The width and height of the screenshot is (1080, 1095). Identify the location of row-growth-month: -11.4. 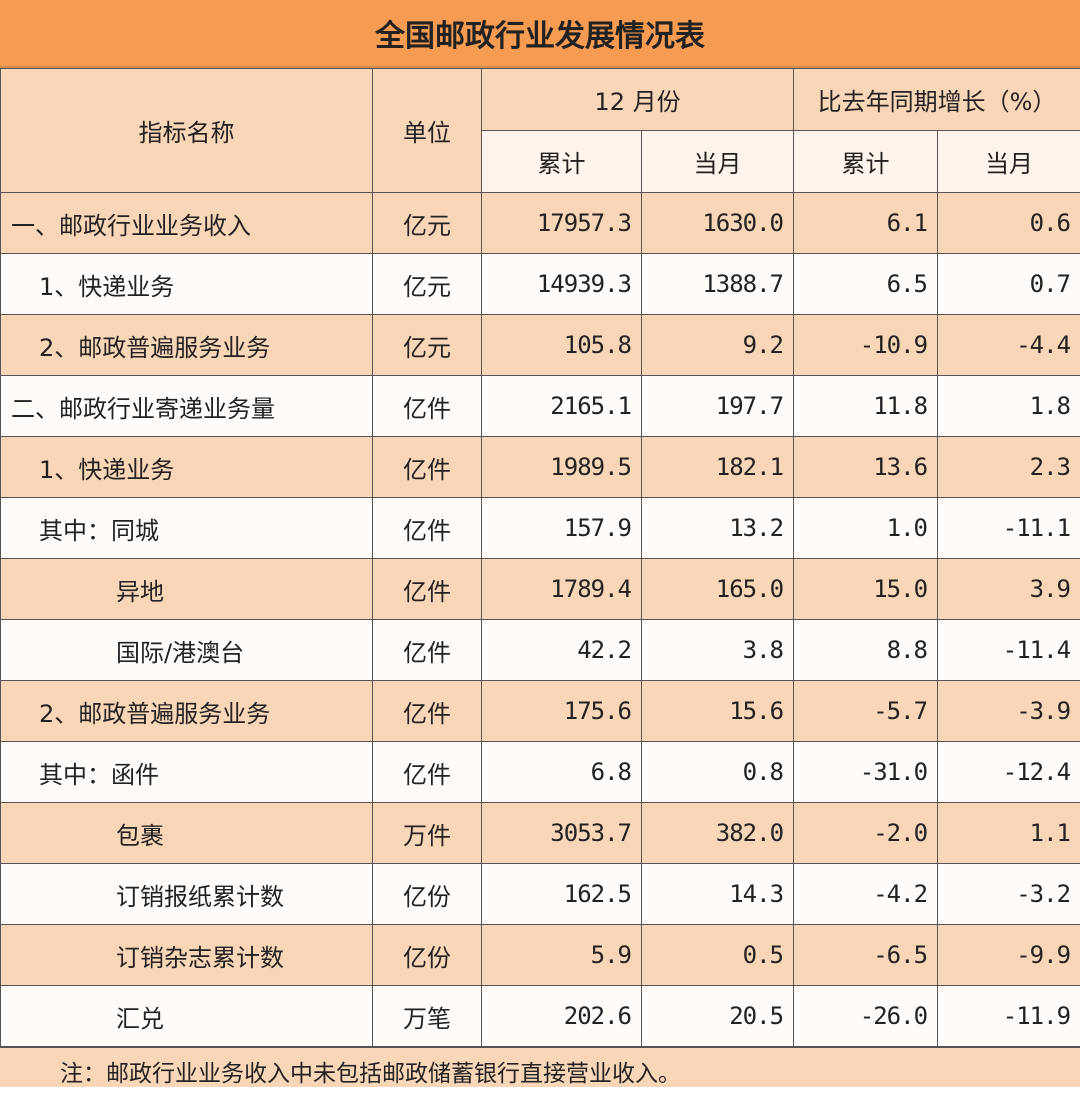
(1008, 650).